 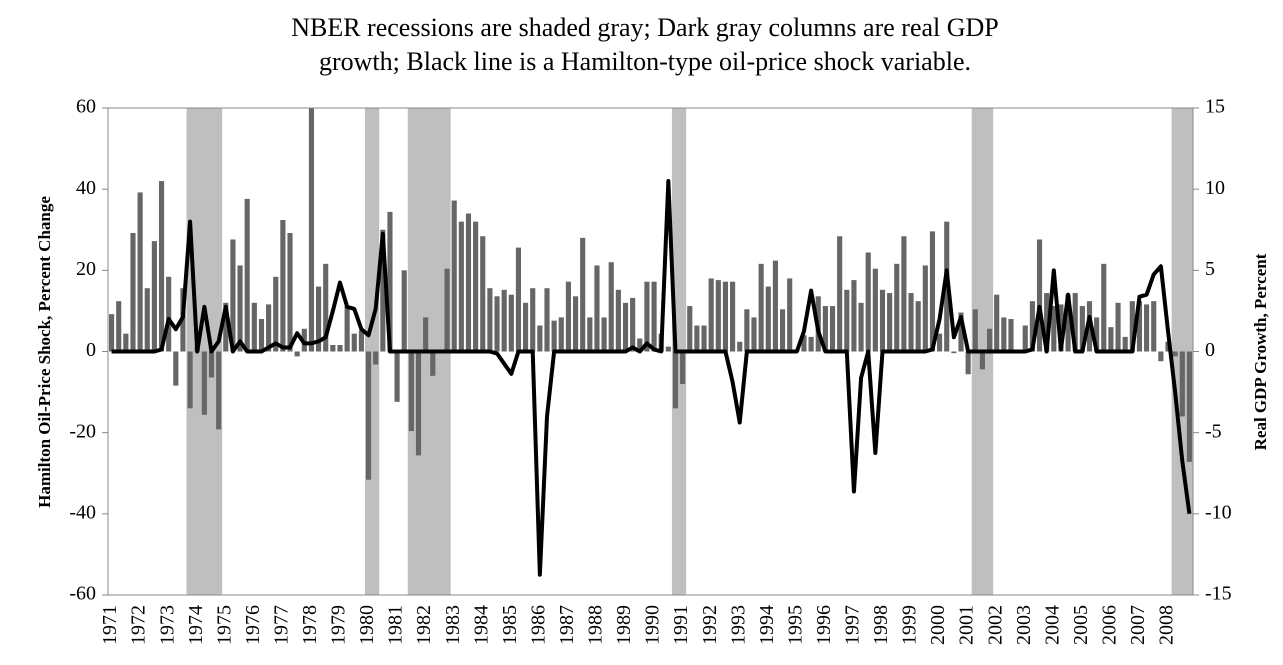 I want to click on x-tick-label: 1977, so click(x=281, y=625).